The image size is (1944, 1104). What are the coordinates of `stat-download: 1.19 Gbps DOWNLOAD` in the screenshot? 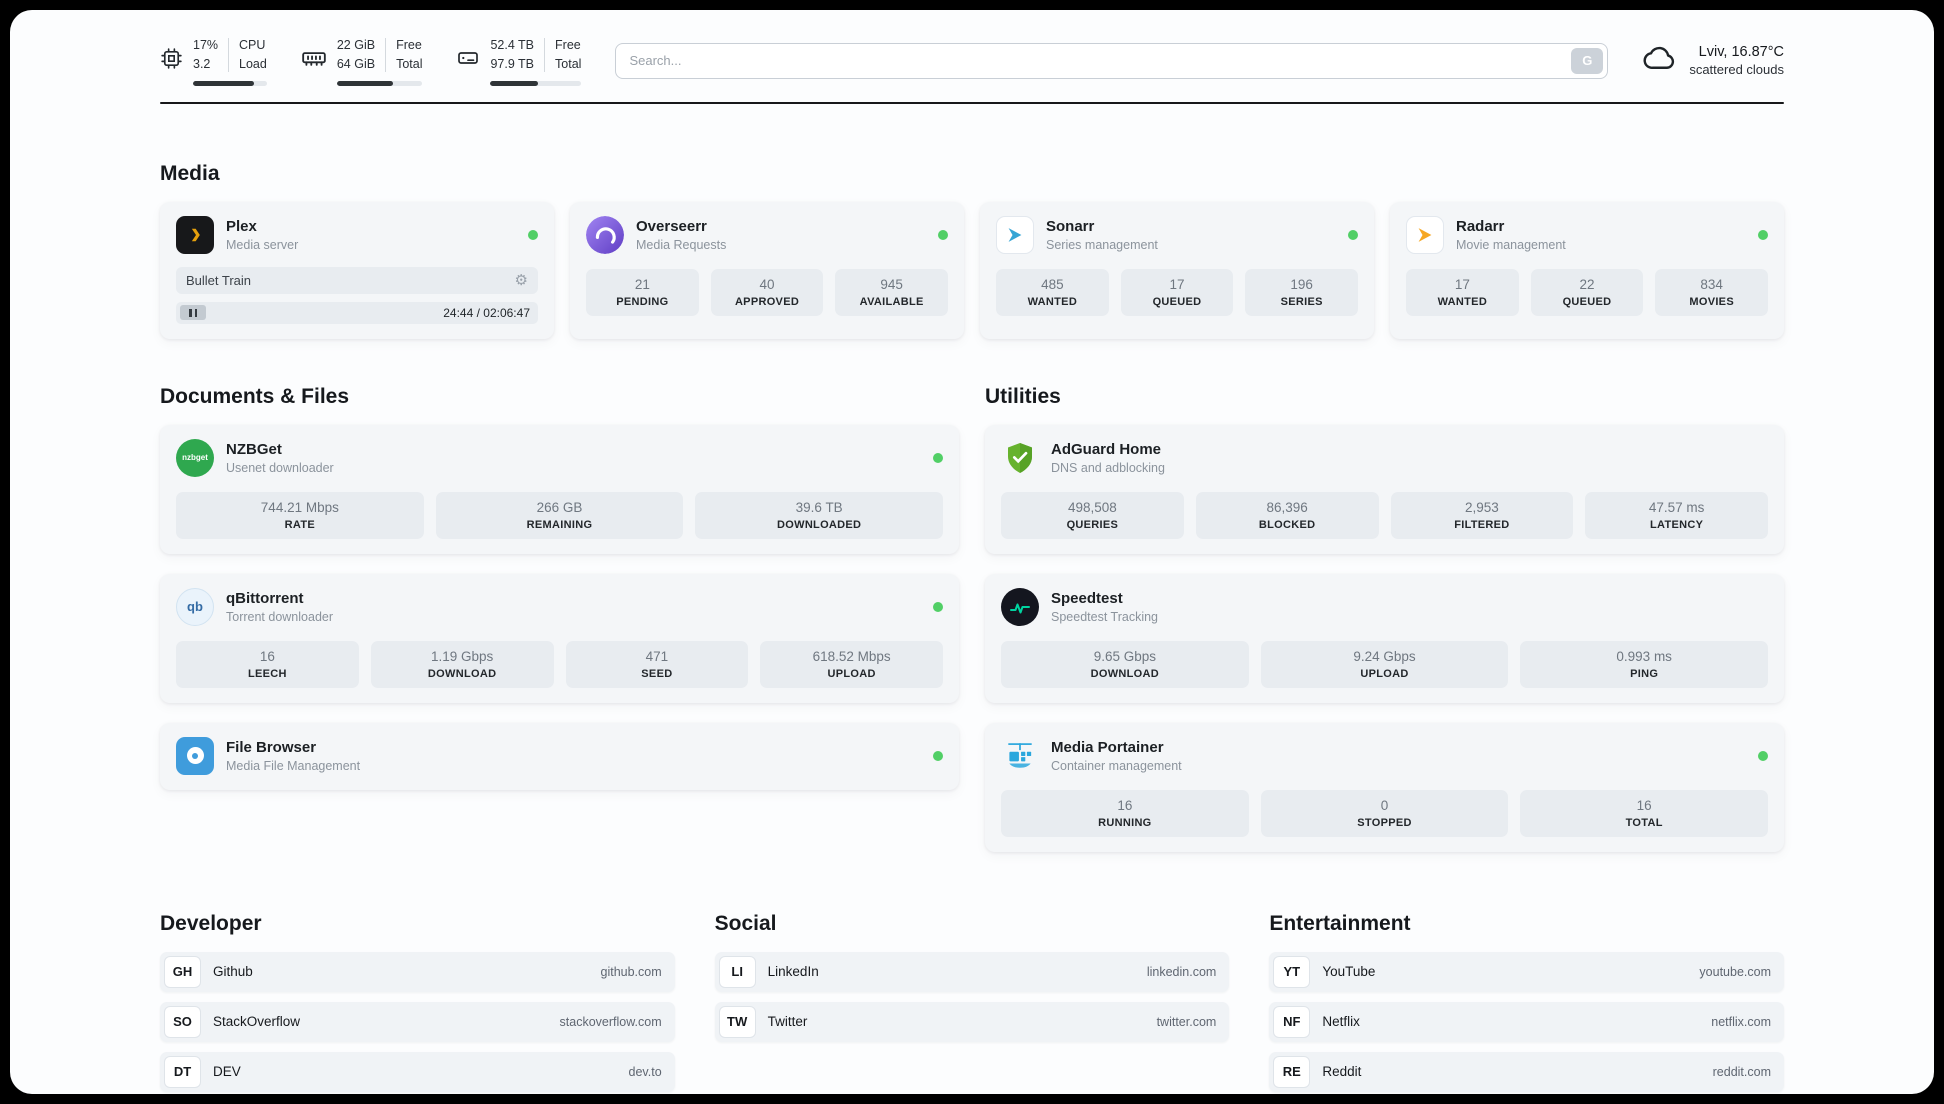 It's located at (462, 664).